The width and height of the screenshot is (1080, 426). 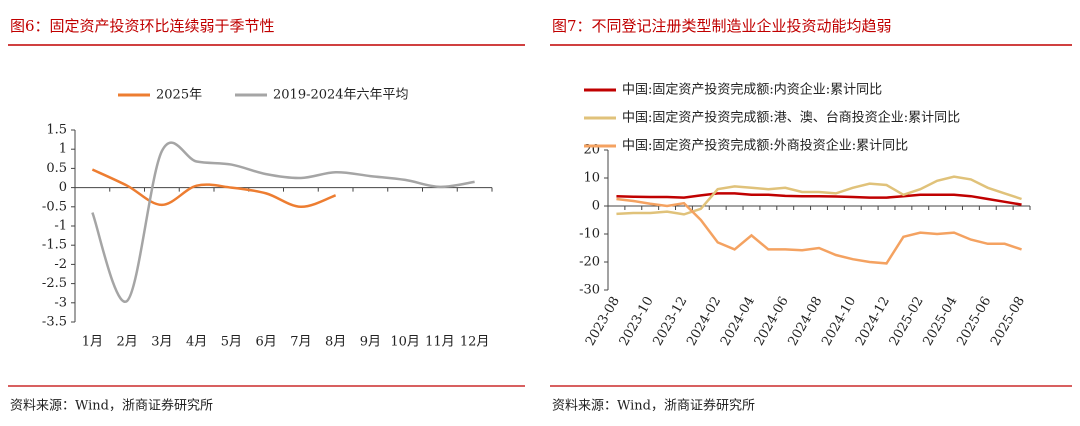 I want to click on y-tick-label: 1, so click(x=63, y=149).